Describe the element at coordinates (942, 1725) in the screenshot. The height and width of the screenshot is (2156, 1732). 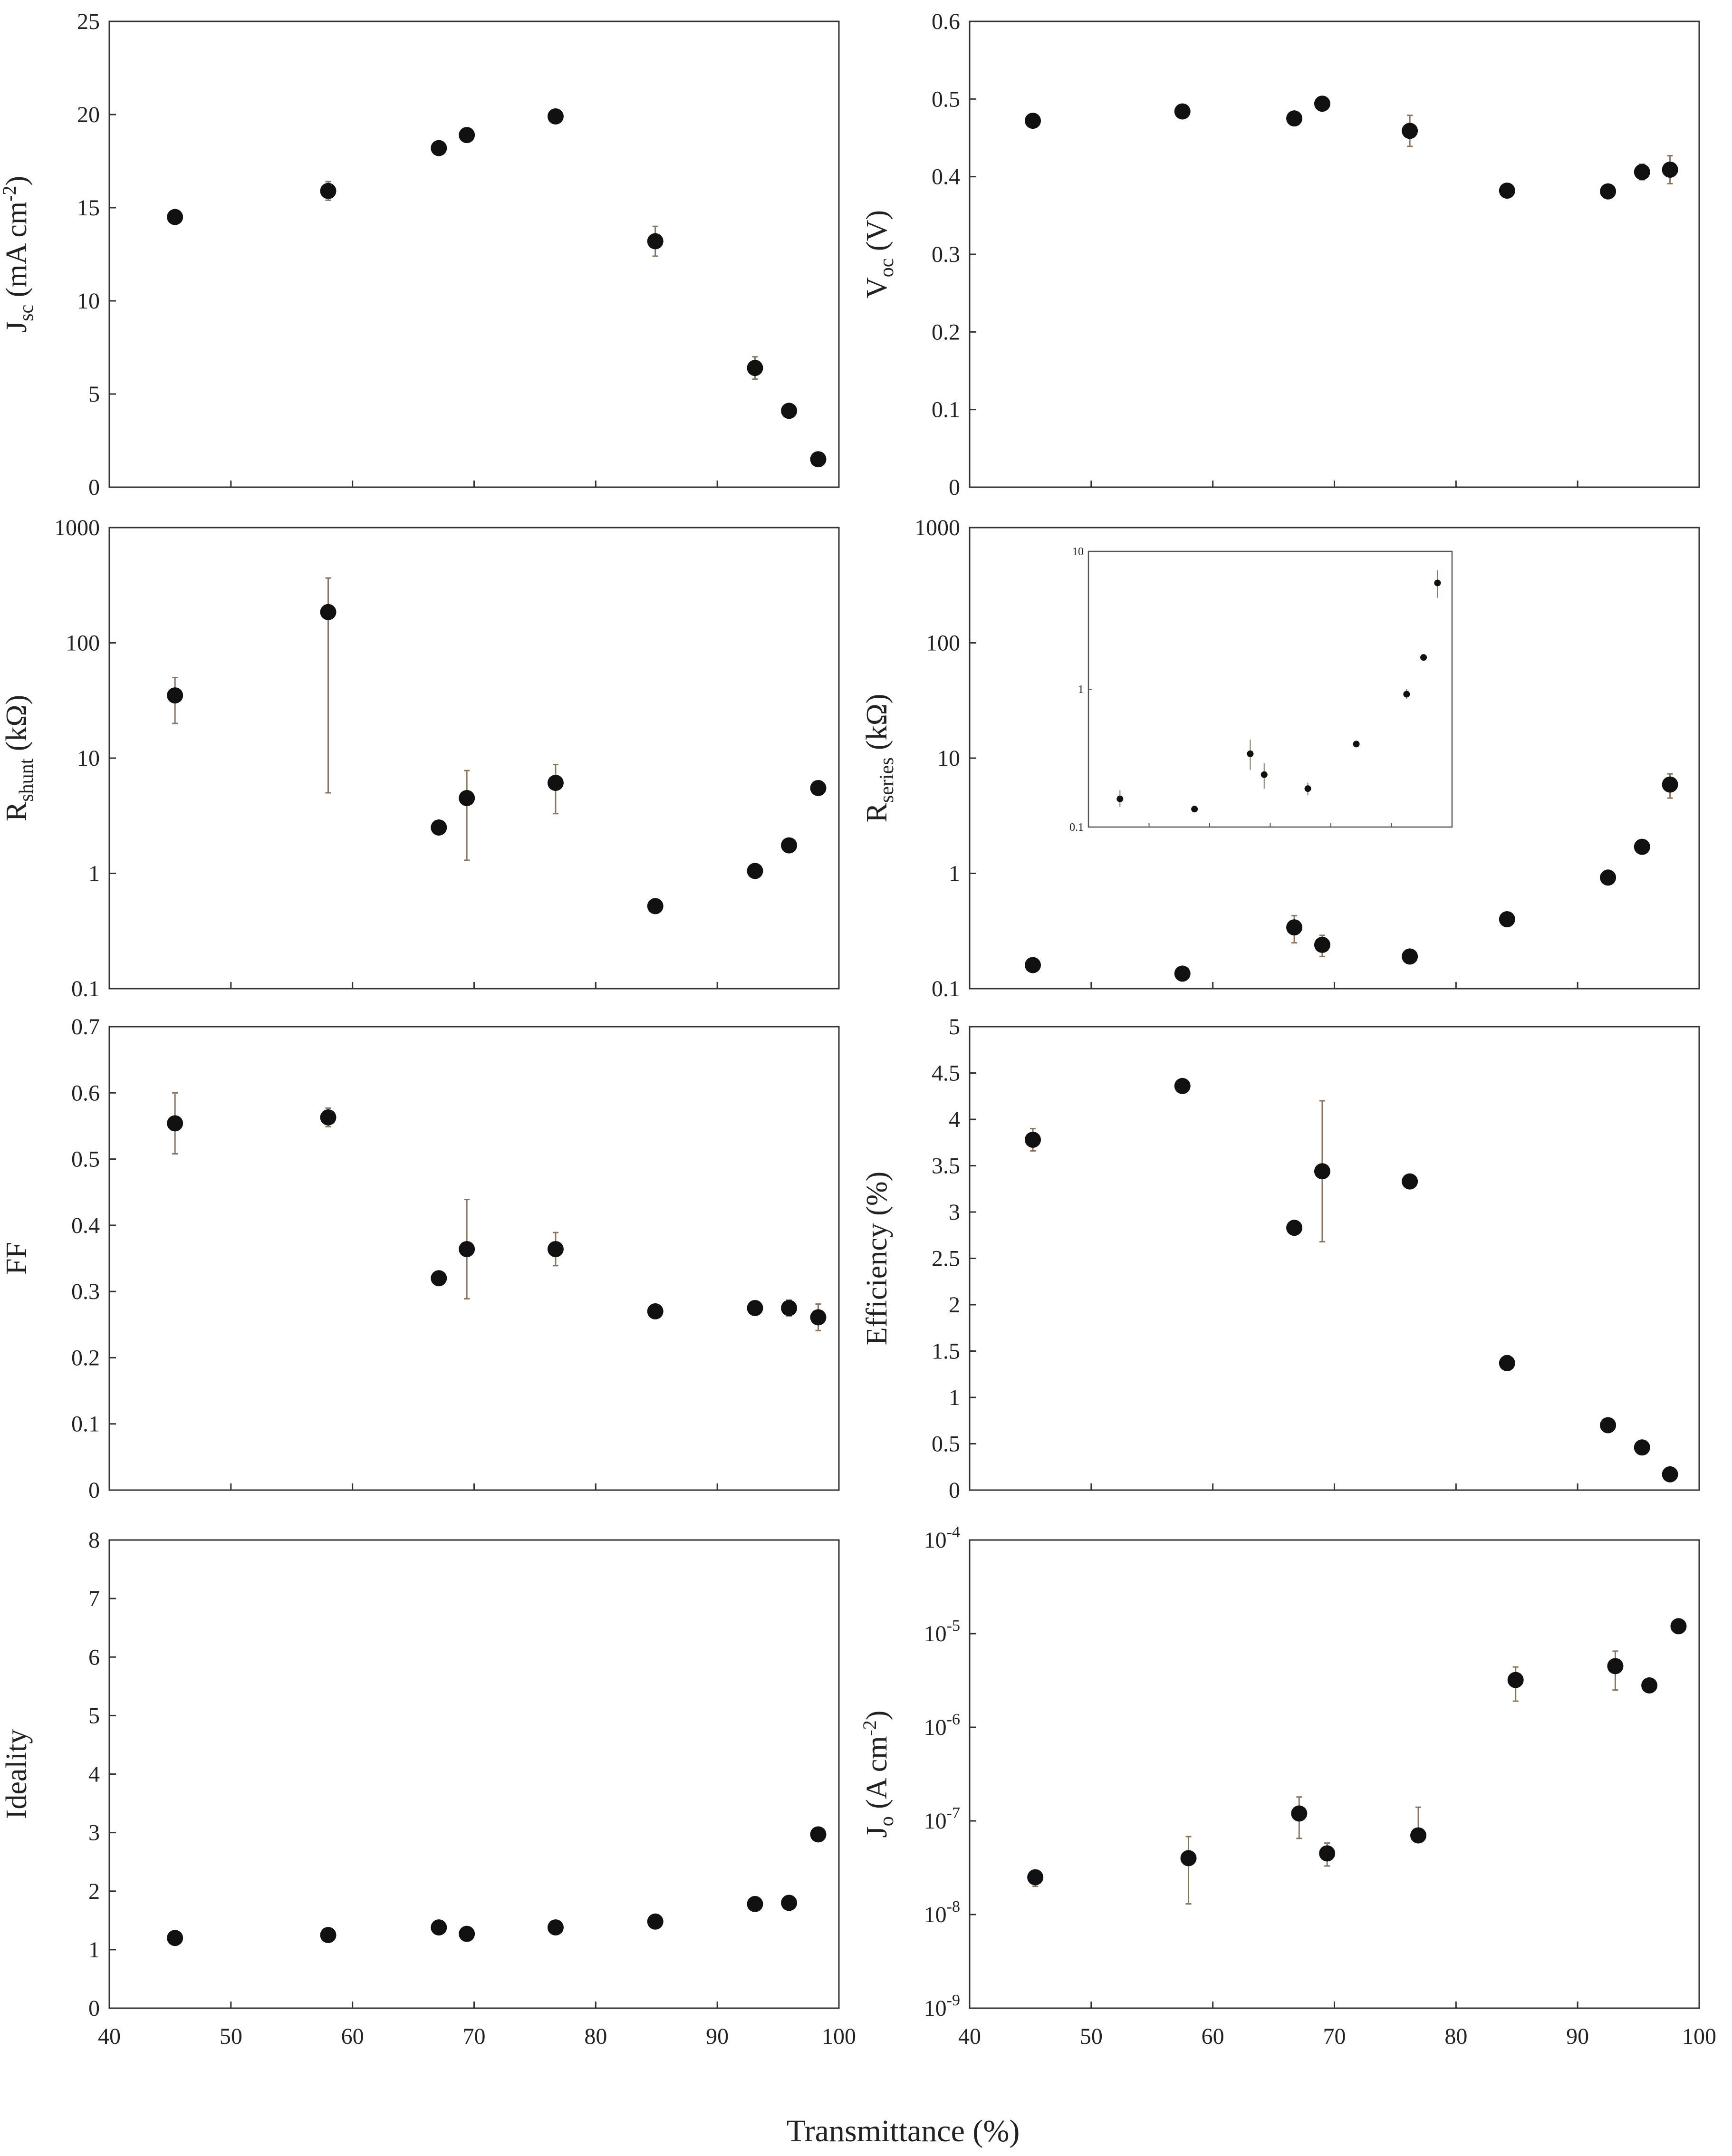
I see `y-tick-label: 10⁻⁶` at that location.